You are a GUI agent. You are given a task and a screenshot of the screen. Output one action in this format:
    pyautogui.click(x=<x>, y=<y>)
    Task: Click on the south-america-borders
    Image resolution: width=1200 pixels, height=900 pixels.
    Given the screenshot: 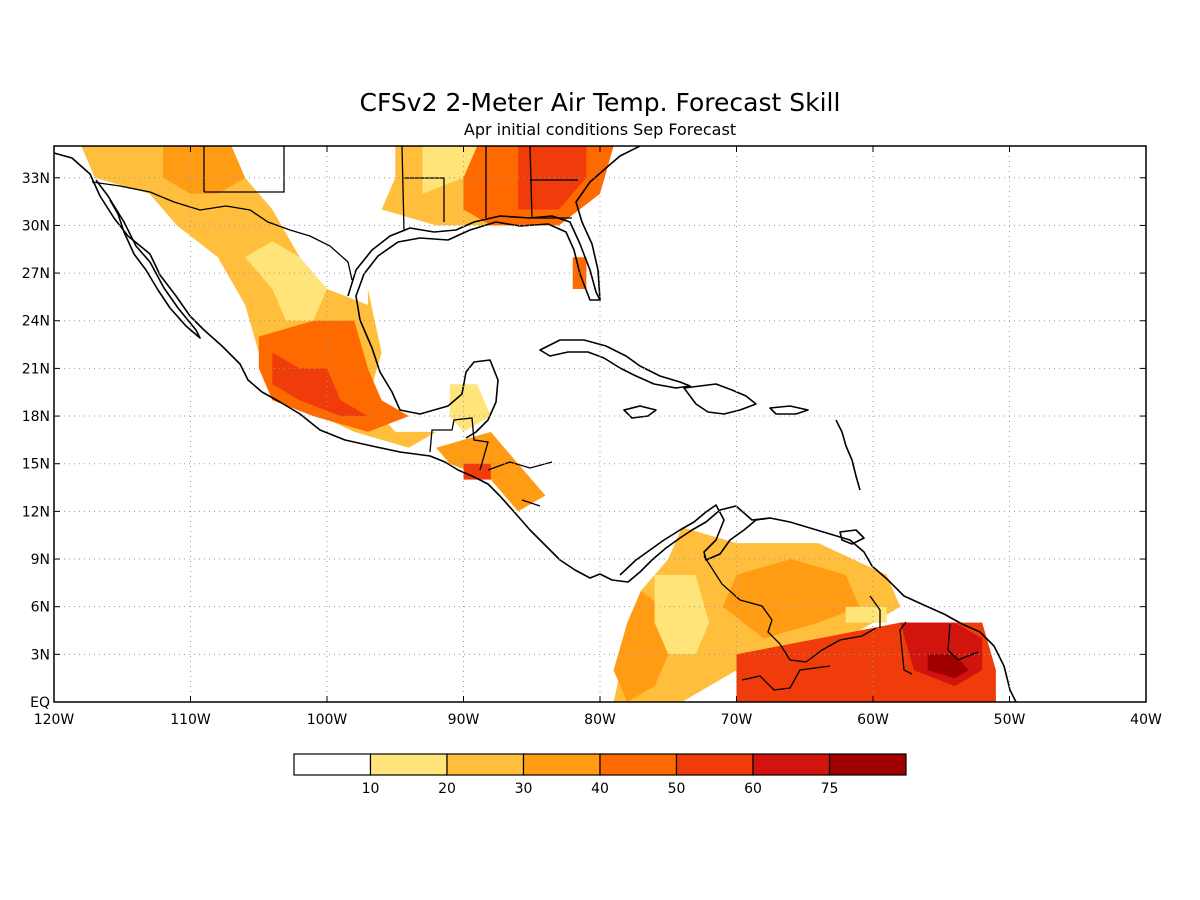 What is the action you would take?
    pyautogui.click(x=841, y=623)
    